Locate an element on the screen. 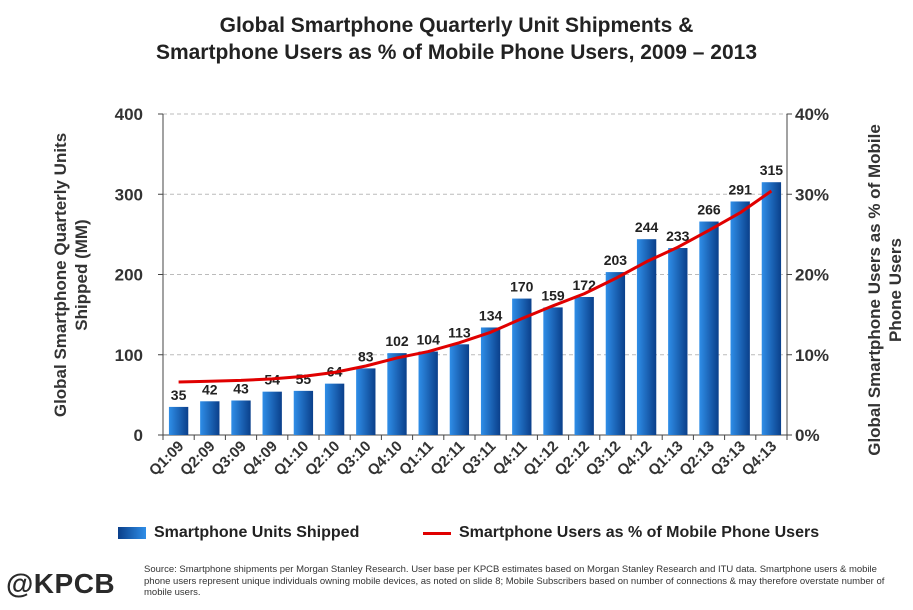 The width and height of the screenshot is (913, 610). x-tick-label: Q2:12 is located at coordinates (573, 459).